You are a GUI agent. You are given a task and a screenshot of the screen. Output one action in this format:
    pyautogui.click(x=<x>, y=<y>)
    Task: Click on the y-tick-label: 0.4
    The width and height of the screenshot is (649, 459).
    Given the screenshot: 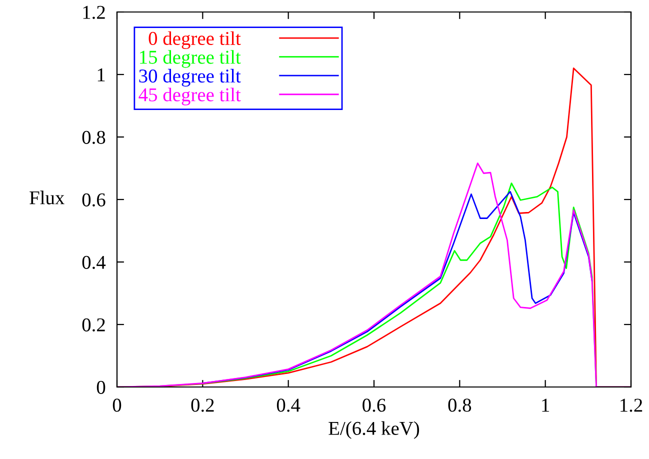 What is the action you would take?
    pyautogui.click(x=94, y=263)
    